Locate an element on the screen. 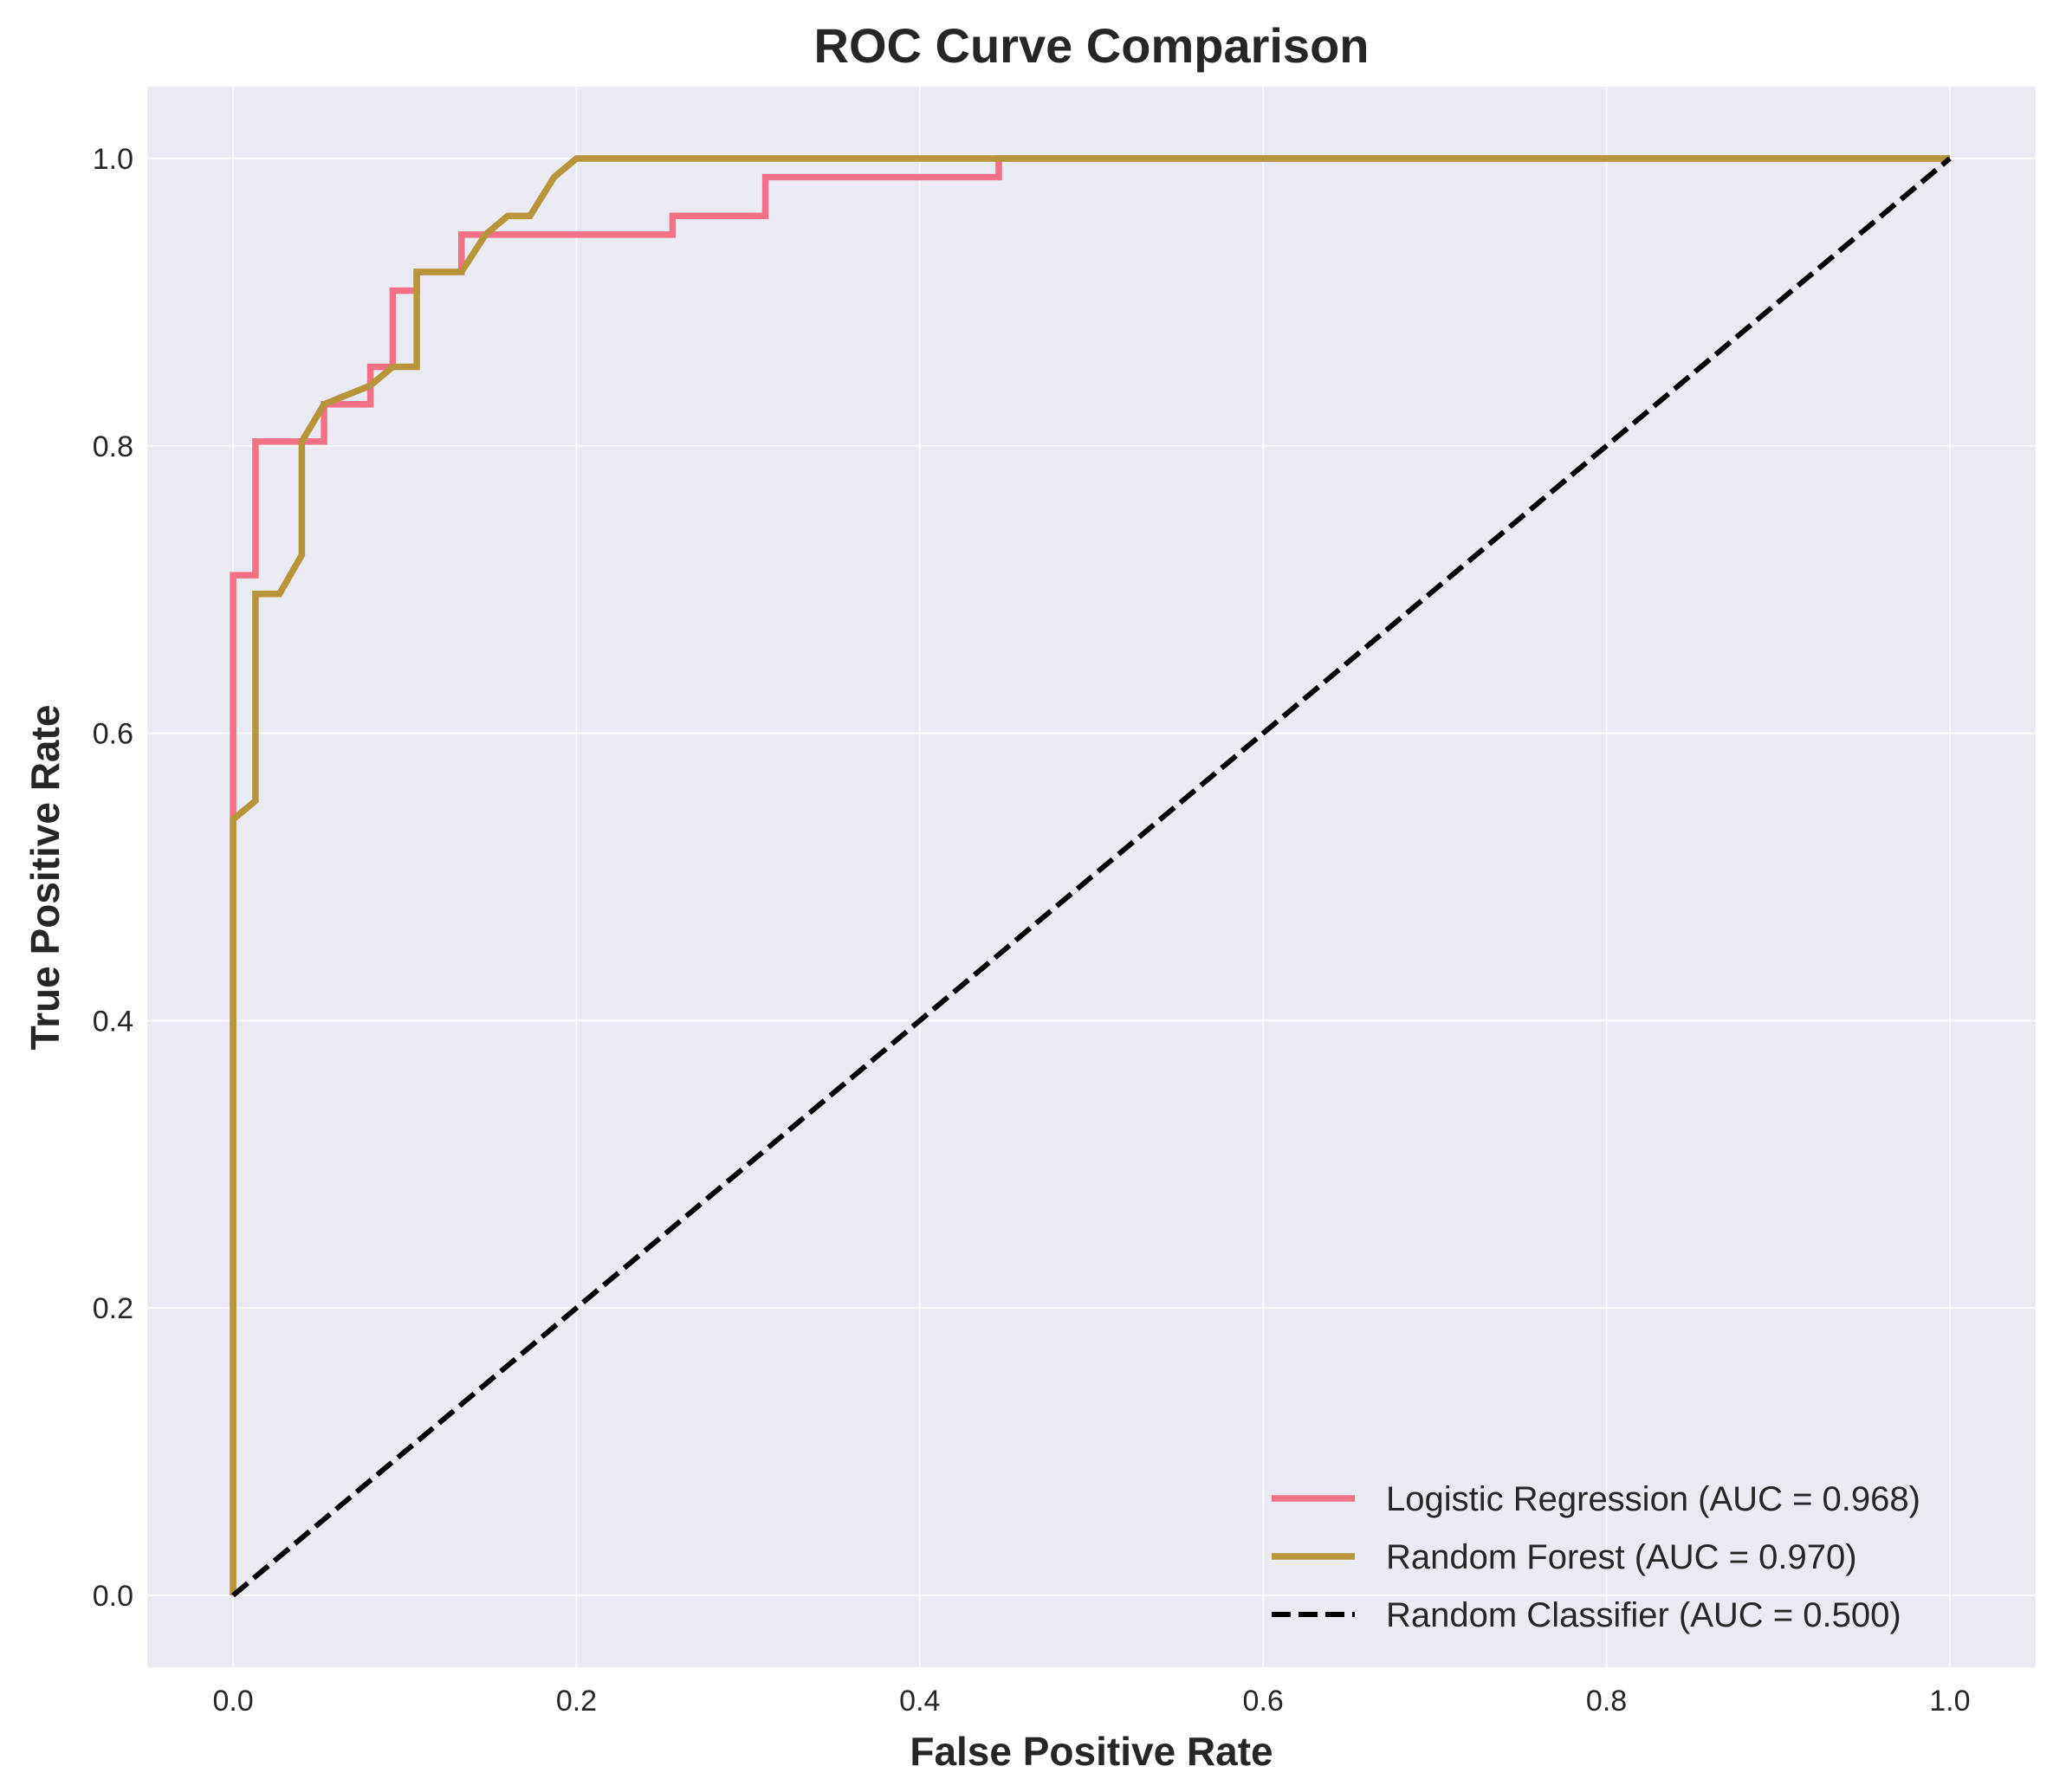 The image size is (2053, 1792). legend-label-2: Random Classifier (AUC = 0.500) is located at coordinates (1643, 1615).